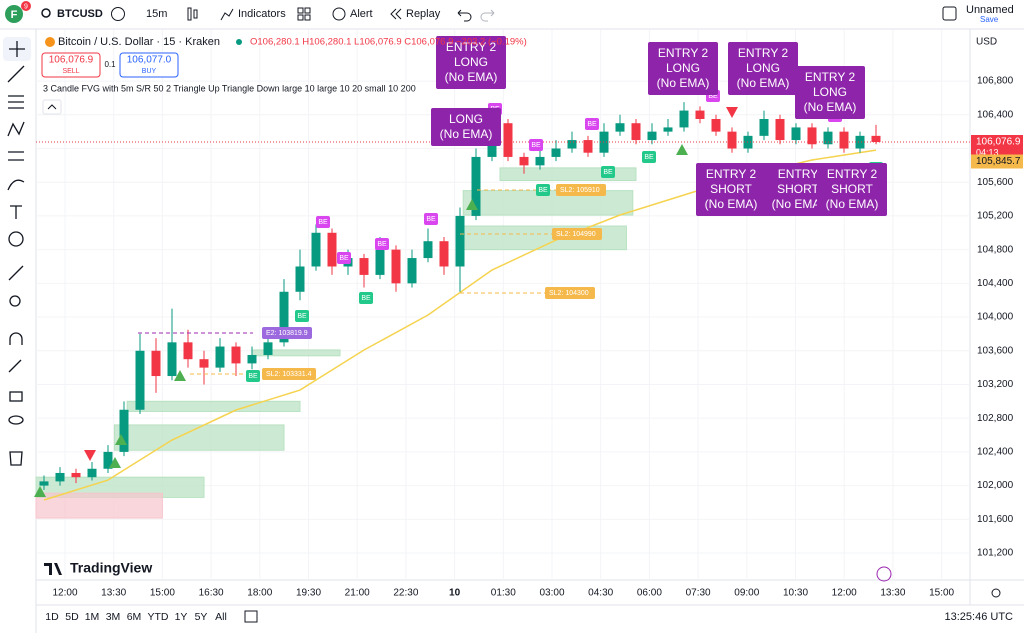 The height and width of the screenshot is (638, 1024). I want to click on zoom-tool, so click(15, 301).